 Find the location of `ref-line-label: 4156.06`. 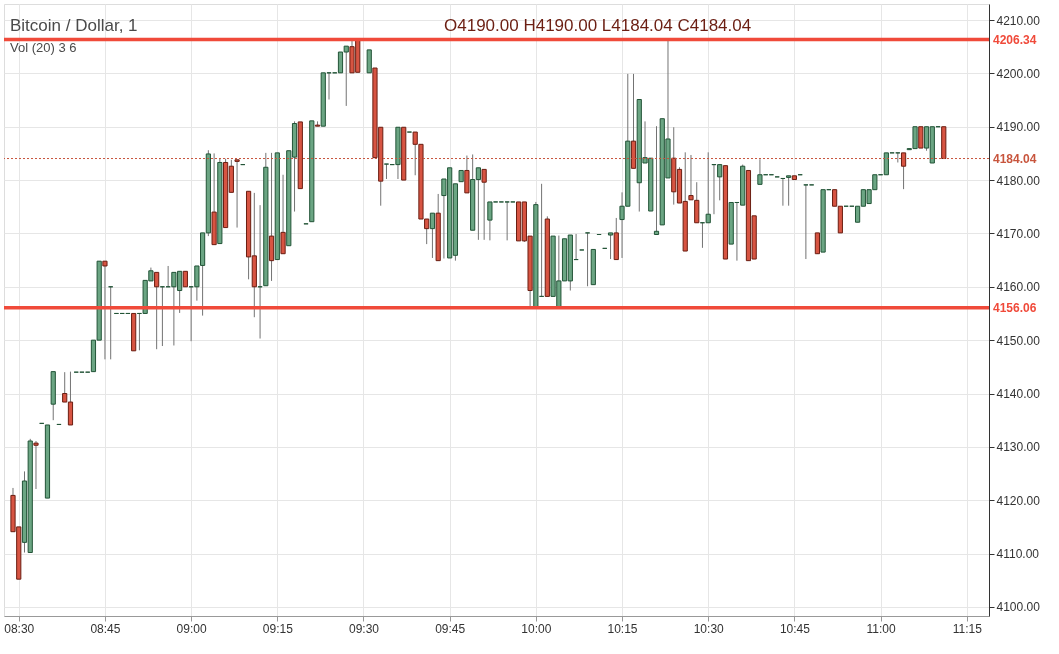

ref-line-label: 4156.06 is located at coordinates (1015, 307).